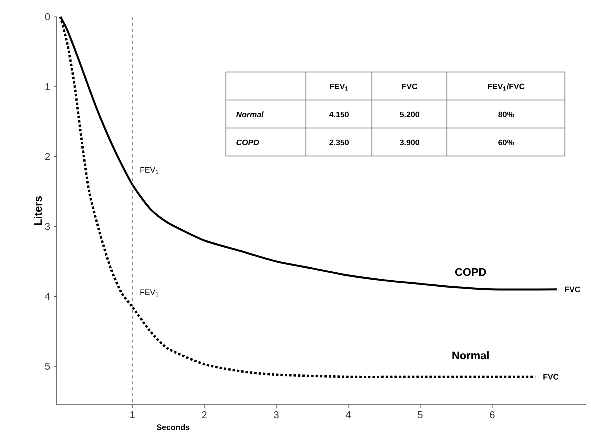 Image resolution: width=591 pixels, height=447 pixels. I want to click on y-tick-label: 4, so click(47, 296).